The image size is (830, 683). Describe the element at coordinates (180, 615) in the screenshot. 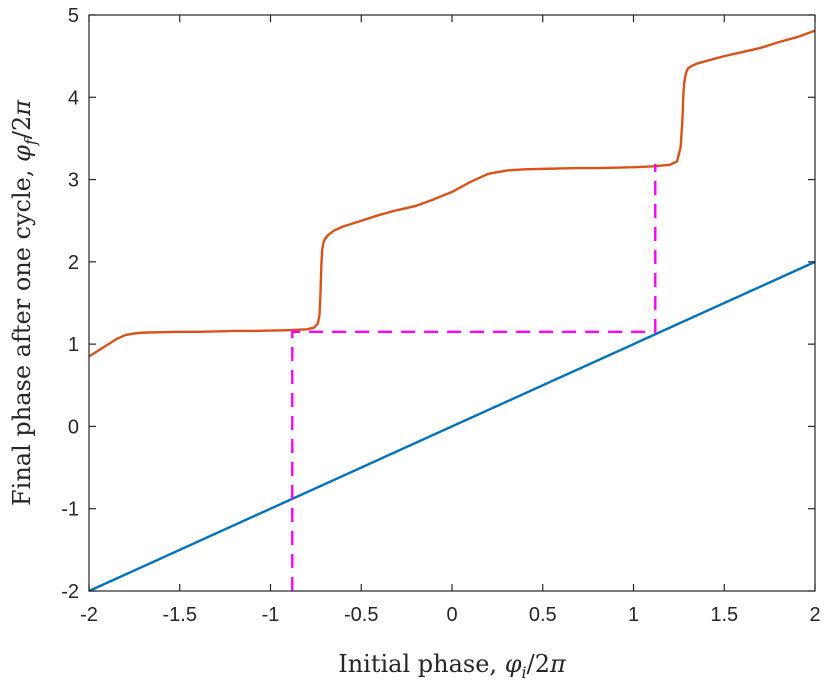

I see `x-tick-label: -1.5` at that location.